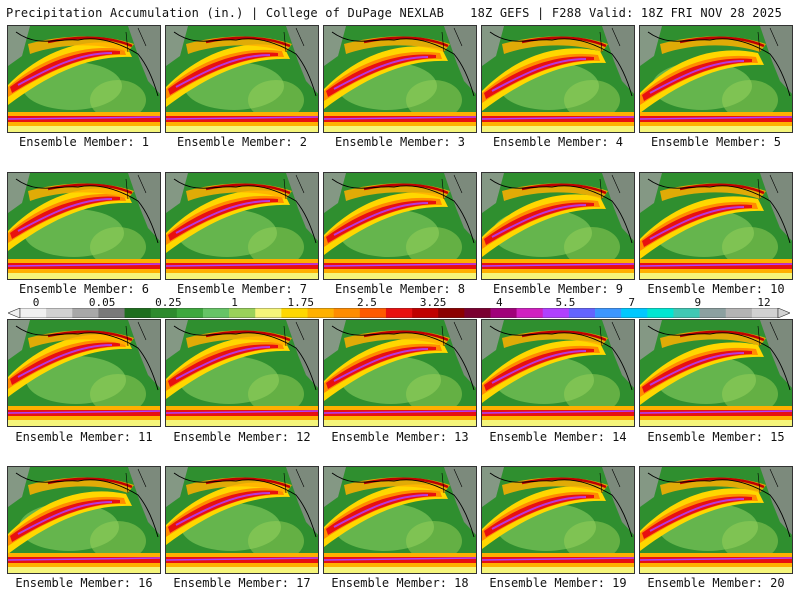 The width and height of the screenshot is (800, 600). Describe the element at coordinates (698, 302) in the screenshot. I see `colorbar-tick-label: 9` at that location.